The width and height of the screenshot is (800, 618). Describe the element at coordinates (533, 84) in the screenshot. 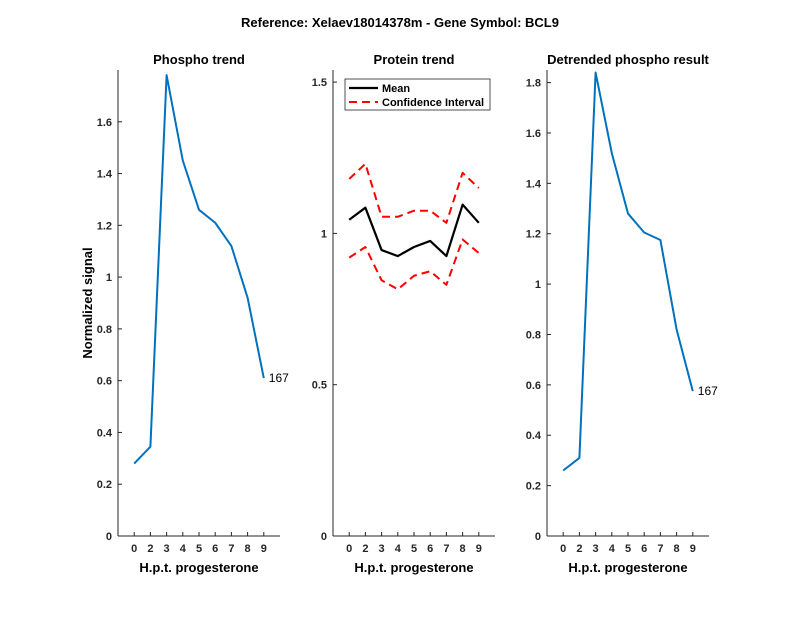

I see `y-tick-label: 1.8` at that location.